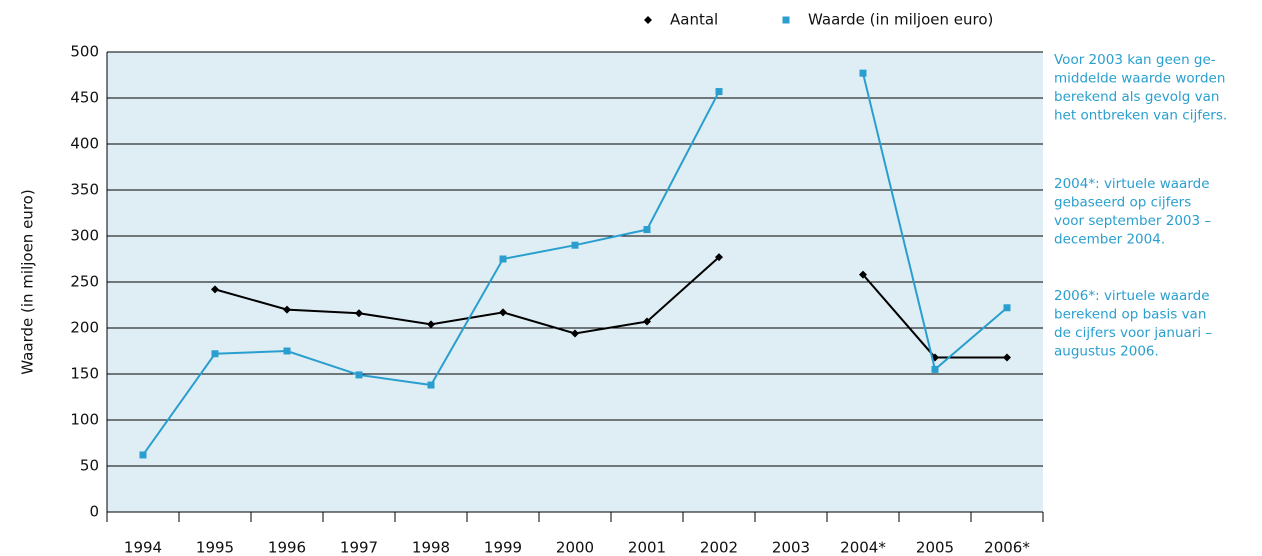  I want to click on note: middelde waarde worden, so click(1139, 79).